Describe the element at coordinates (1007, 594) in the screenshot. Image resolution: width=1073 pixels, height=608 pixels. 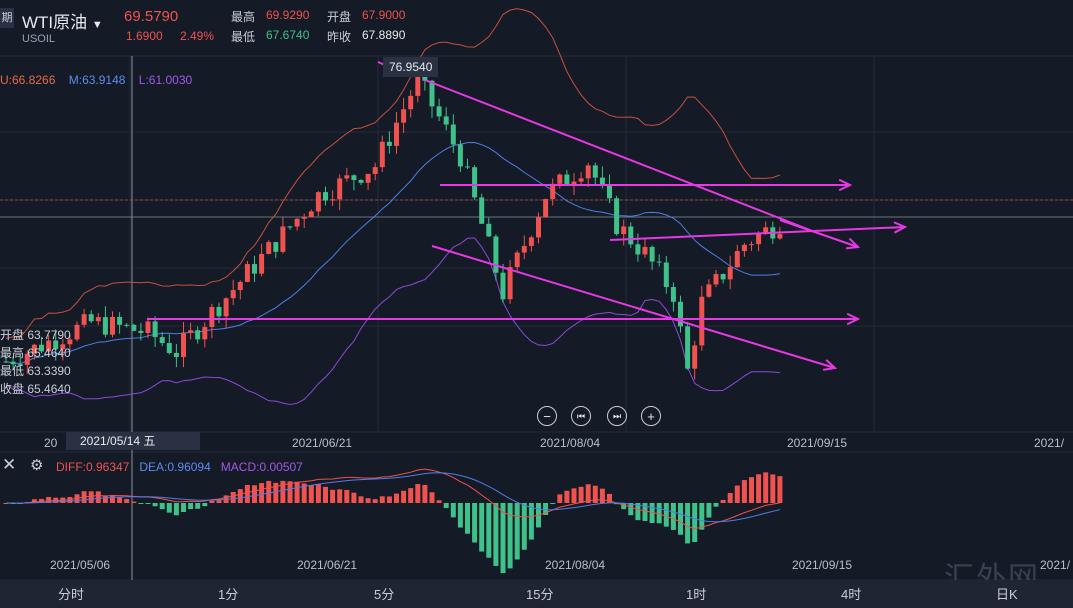
I see `tab-timeframe: 日K` at that location.